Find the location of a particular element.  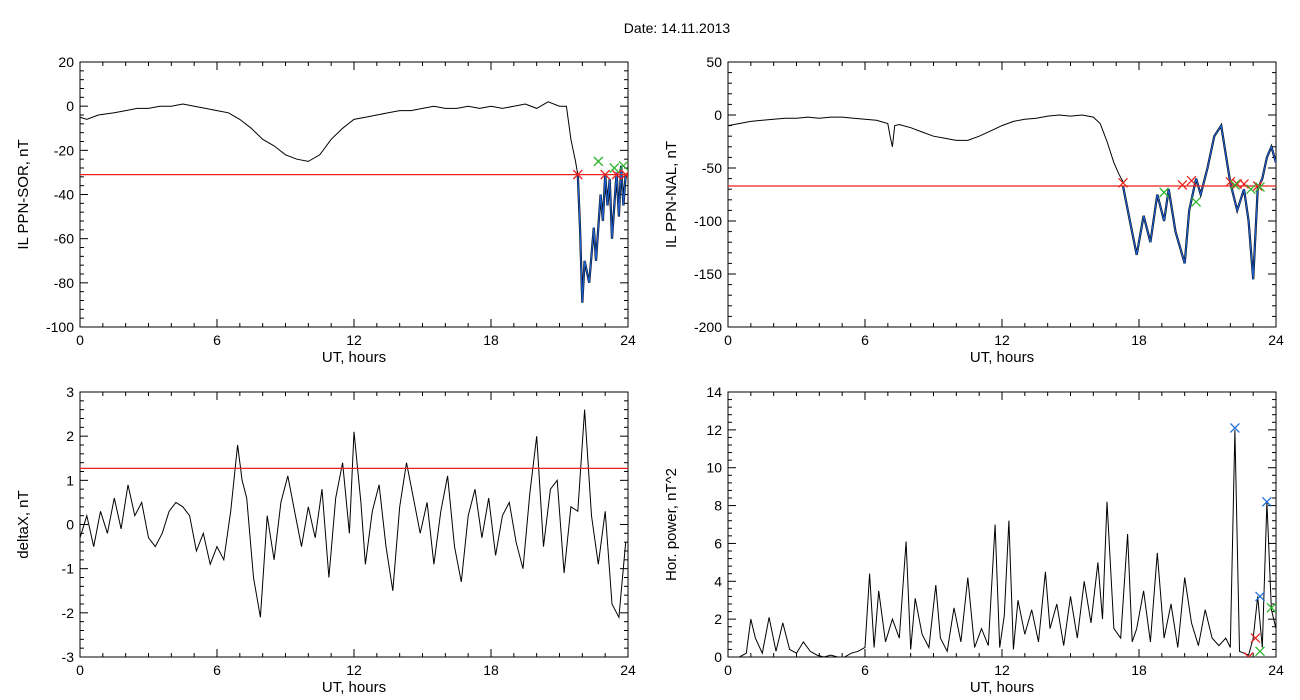

y-tick-label: -20 is located at coordinates (64, 150).